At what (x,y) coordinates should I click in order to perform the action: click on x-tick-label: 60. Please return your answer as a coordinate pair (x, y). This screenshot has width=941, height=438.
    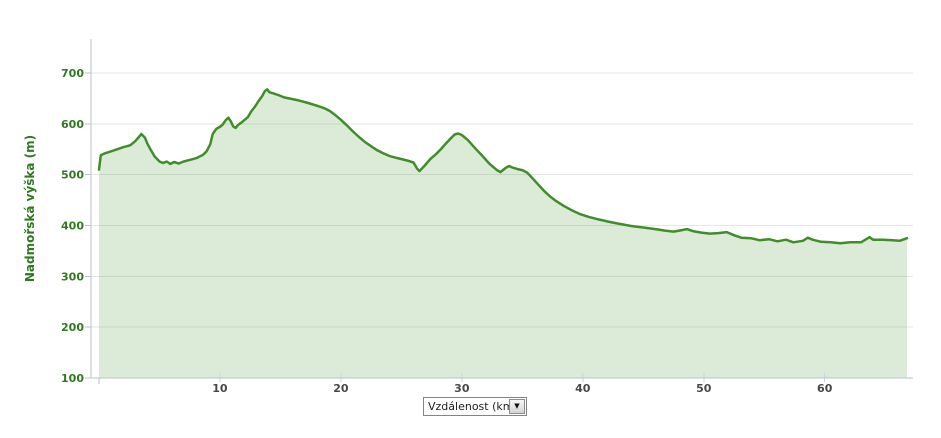
    Looking at the image, I should click on (825, 388).